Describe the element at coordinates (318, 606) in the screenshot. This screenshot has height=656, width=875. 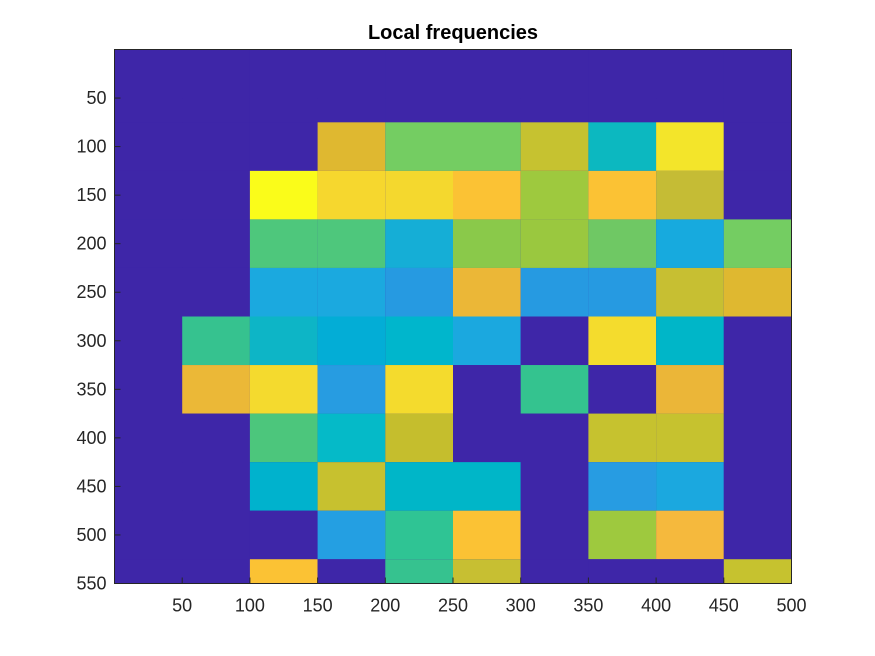
I see `x-tick-label: 150` at that location.